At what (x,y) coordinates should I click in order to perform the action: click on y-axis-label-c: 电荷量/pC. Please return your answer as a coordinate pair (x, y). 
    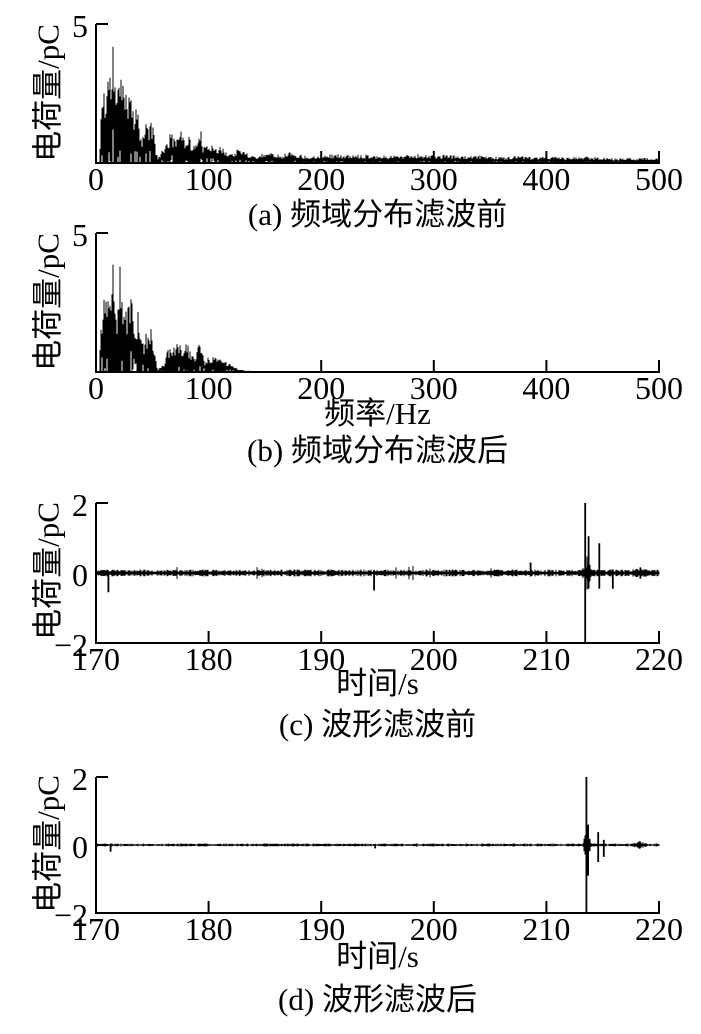
    Looking at the image, I should click on (48, 571).